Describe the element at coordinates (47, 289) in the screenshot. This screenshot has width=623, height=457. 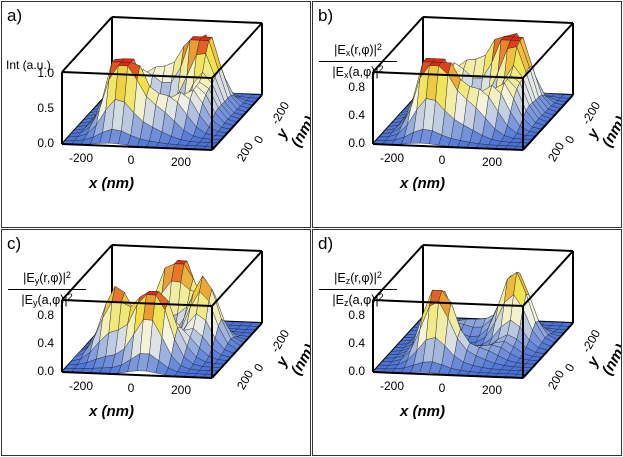
I see `z-axis-label: |Ey(r,φ)|2 |Ey(a,φ)|2` at that location.